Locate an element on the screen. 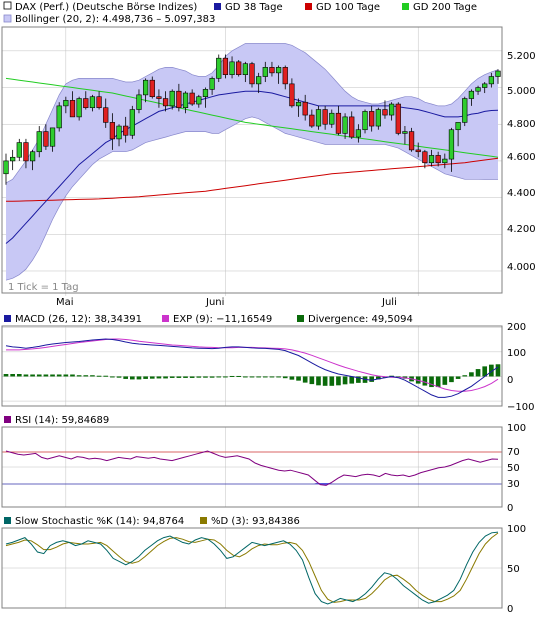 The height and width of the screenshot is (634, 545). price-ytick-4800: 4.800 is located at coordinates (521, 124).